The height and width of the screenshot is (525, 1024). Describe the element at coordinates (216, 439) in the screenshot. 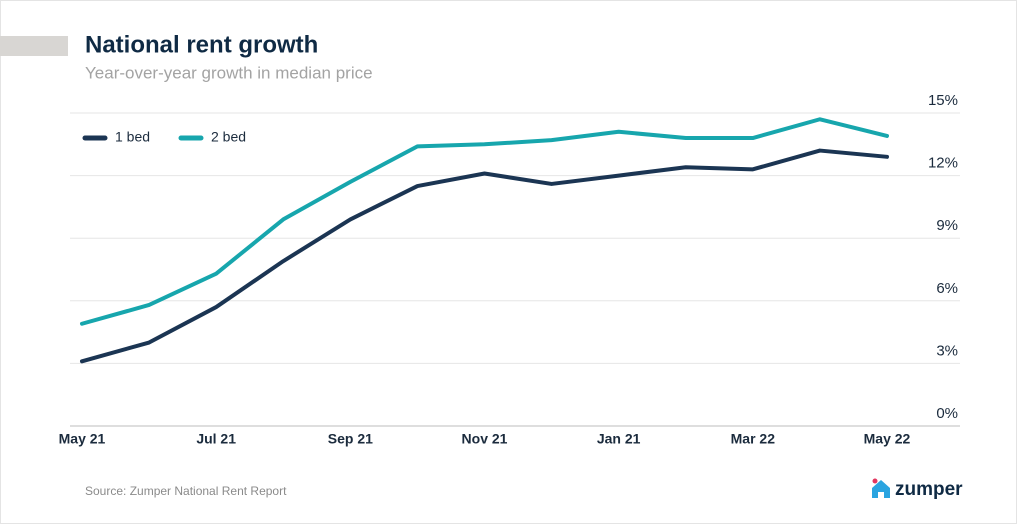

I see `x-tick-label: Jul 21` at that location.